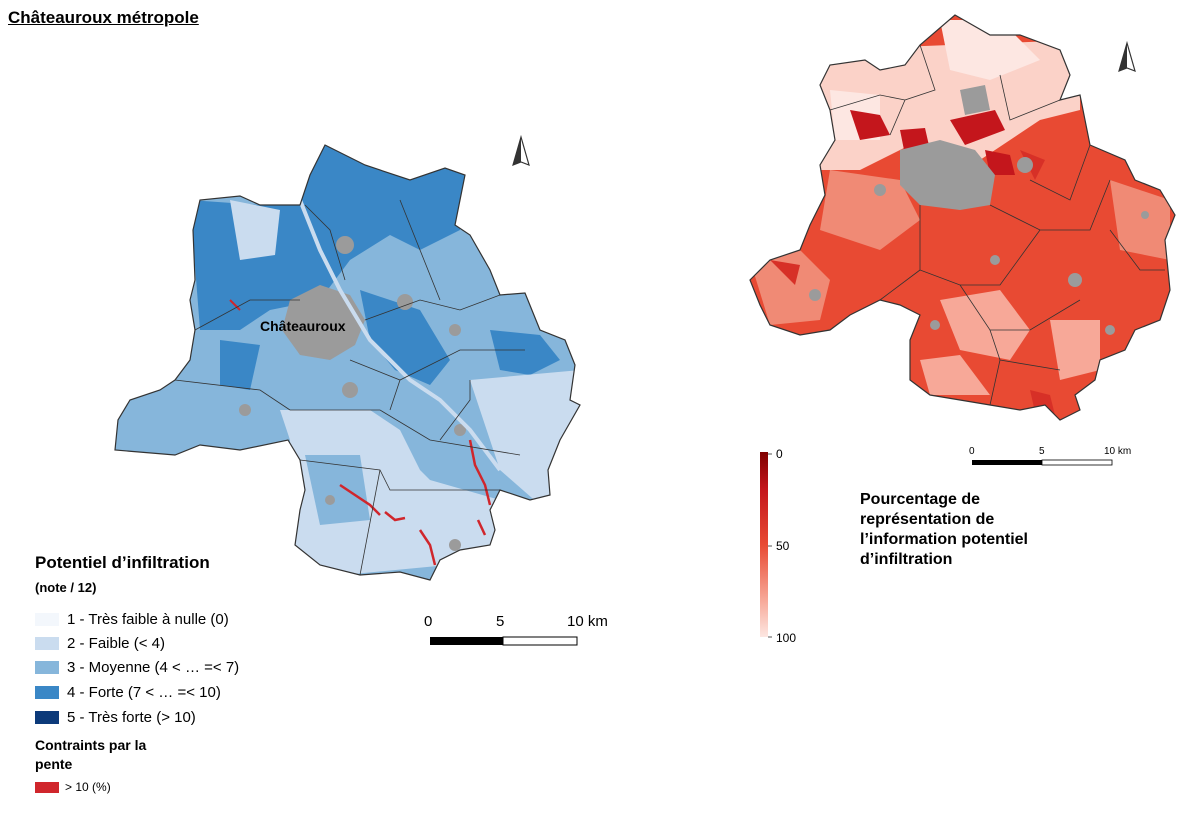  I want to click on legend-label: 3 - Moyenne (4 < … =< 7), so click(153, 667).